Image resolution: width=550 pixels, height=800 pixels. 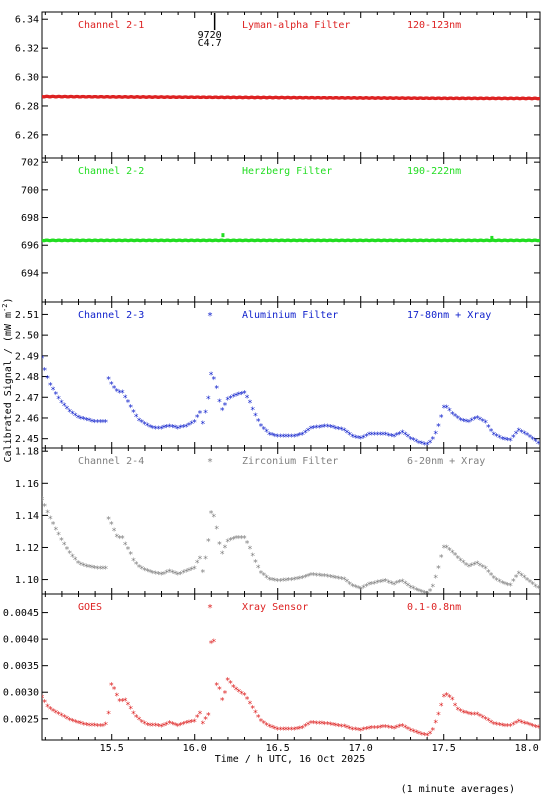 What do you see at coordinates (290, 461) in the screenshot?
I see `panel-label-1: Zirconium Filter` at bounding box center [290, 461].